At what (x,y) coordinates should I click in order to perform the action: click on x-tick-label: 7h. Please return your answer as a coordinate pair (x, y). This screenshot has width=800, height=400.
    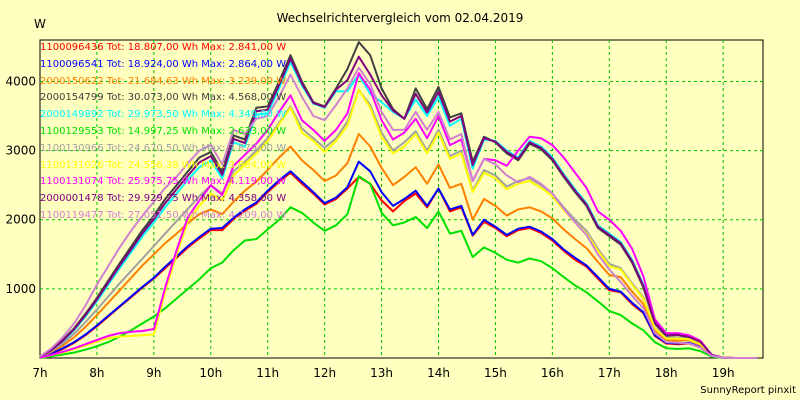
    Looking at the image, I should click on (39, 373).